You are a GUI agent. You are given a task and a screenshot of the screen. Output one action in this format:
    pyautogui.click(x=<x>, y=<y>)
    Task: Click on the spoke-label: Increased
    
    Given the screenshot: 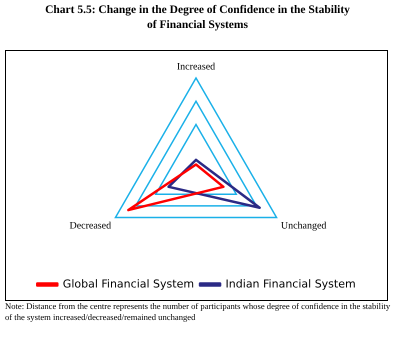 What is the action you would take?
    pyautogui.click(x=196, y=67)
    